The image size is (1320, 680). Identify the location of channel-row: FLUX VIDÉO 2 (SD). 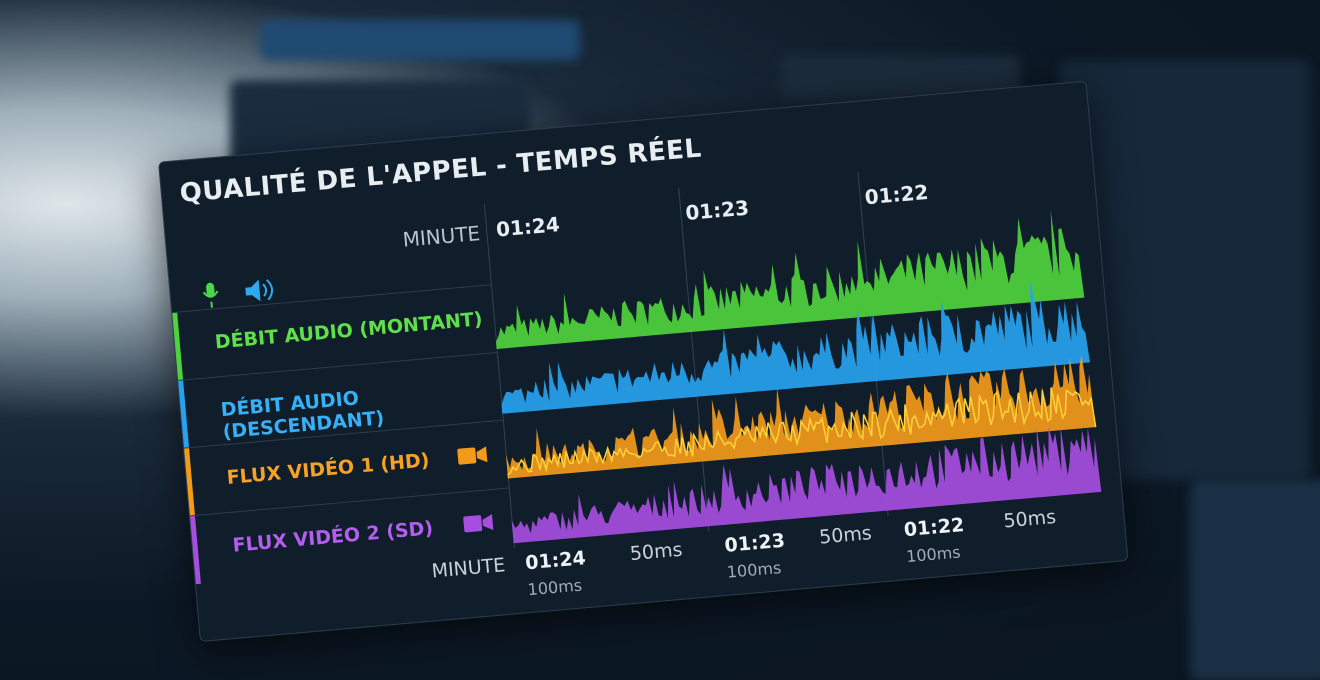
(352, 536).